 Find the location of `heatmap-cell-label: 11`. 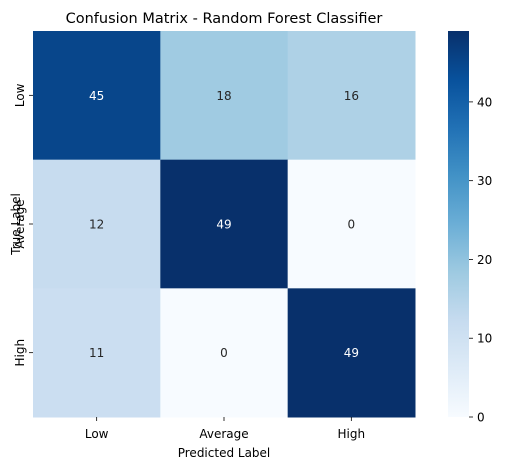

heatmap-cell-label: 11 is located at coordinates (96, 353).